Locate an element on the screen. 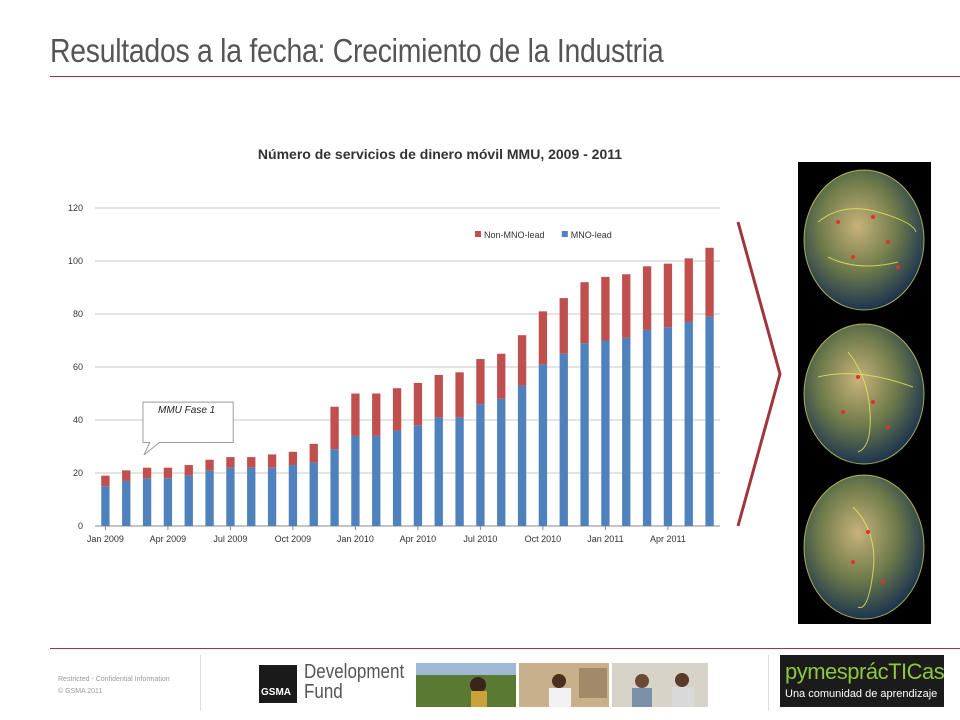  farming-photo is located at coordinates (466, 685).